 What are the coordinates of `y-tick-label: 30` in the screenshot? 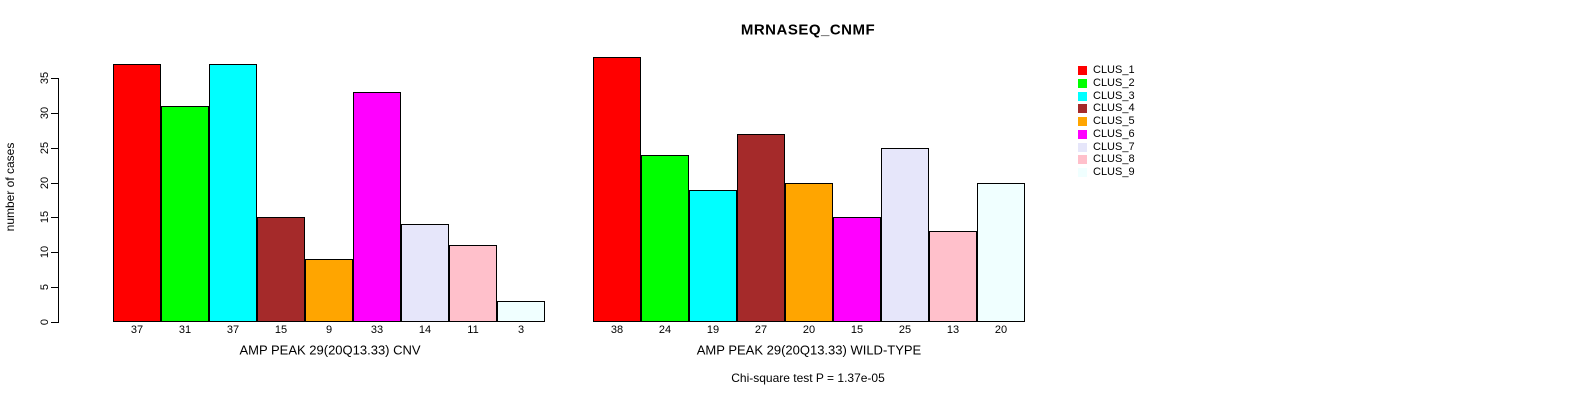 It's located at (45, 112).